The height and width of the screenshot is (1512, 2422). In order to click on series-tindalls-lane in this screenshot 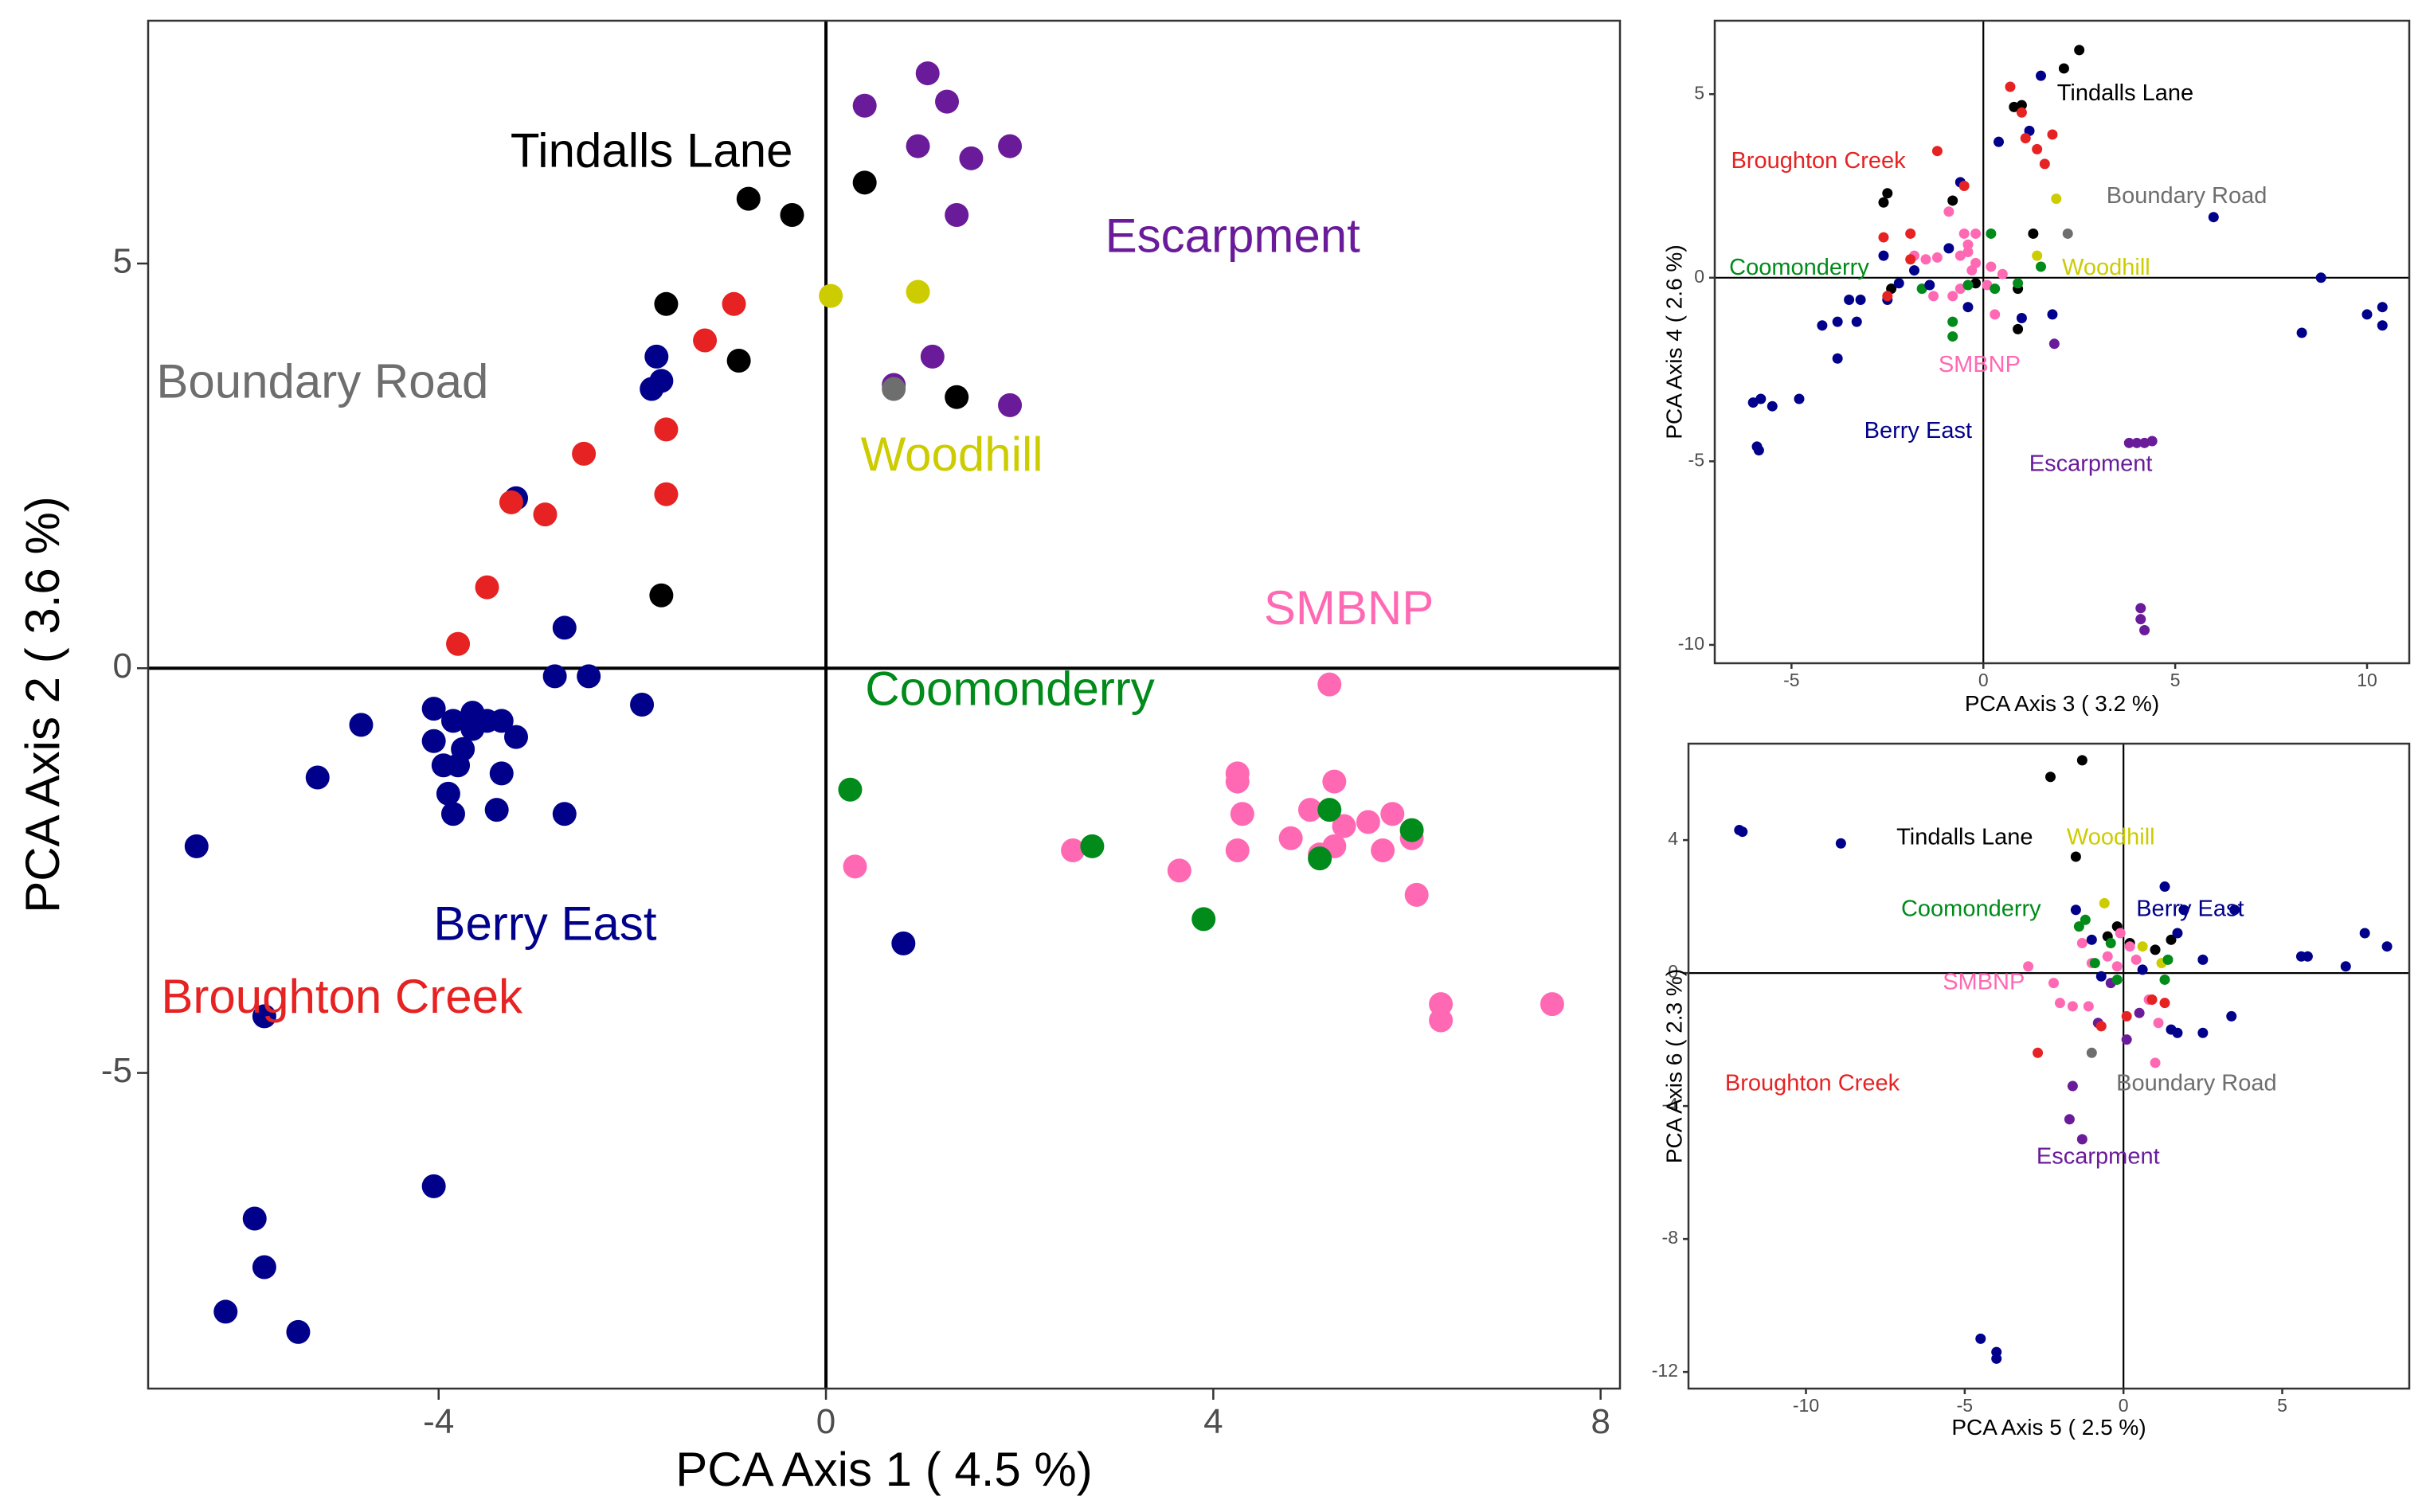, I will do `click(2110, 855)`.